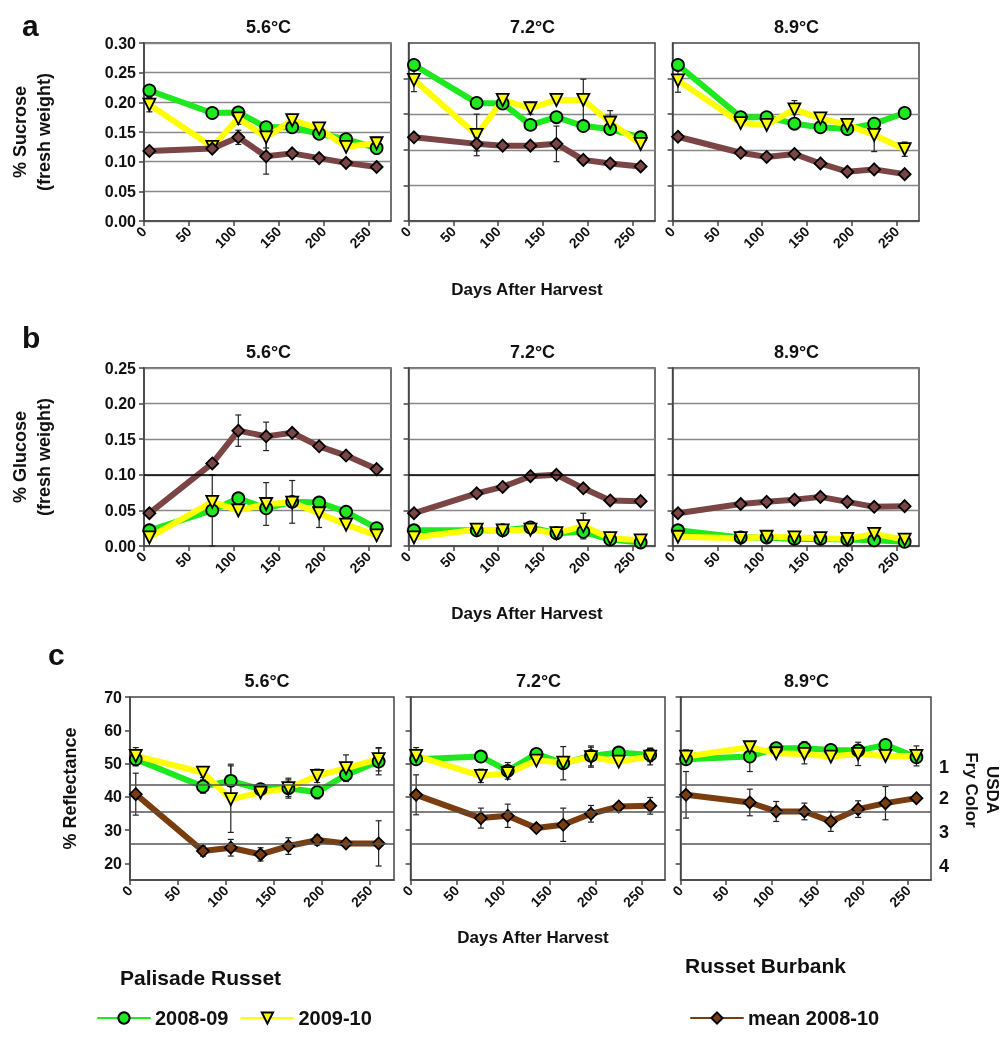 The width and height of the screenshot is (1003, 1039). I want to click on y-axis-title: % Glucose (fresh weight), so click(32, 457).